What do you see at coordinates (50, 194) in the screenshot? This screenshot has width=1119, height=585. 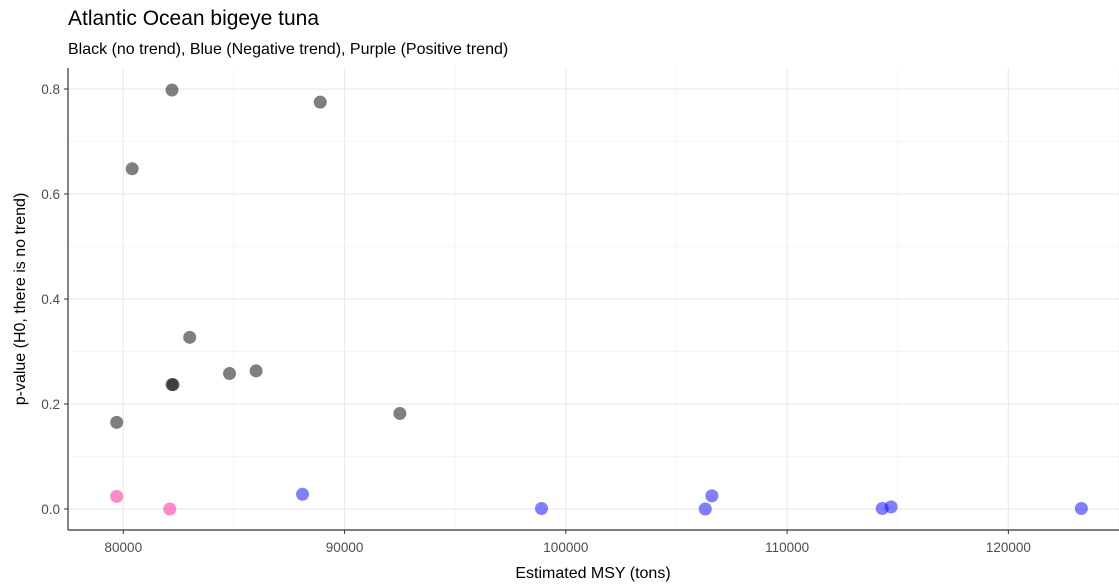 I see `y-tick-label: 0.6` at bounding box center [50, 194].